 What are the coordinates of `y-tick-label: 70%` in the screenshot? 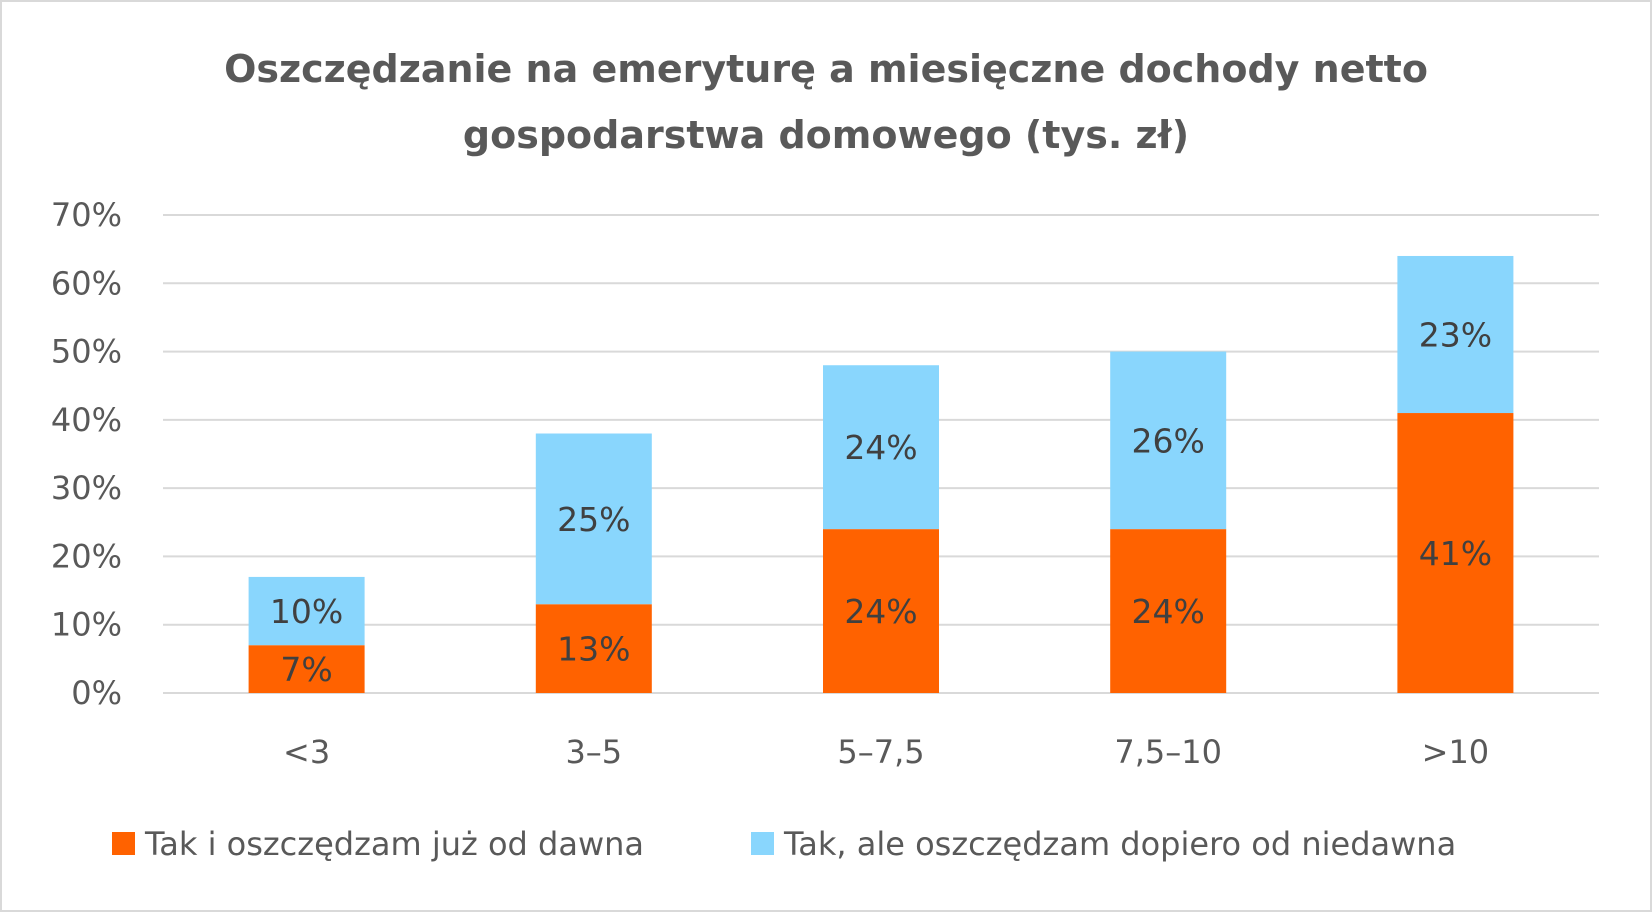 It's located at (86, 215).